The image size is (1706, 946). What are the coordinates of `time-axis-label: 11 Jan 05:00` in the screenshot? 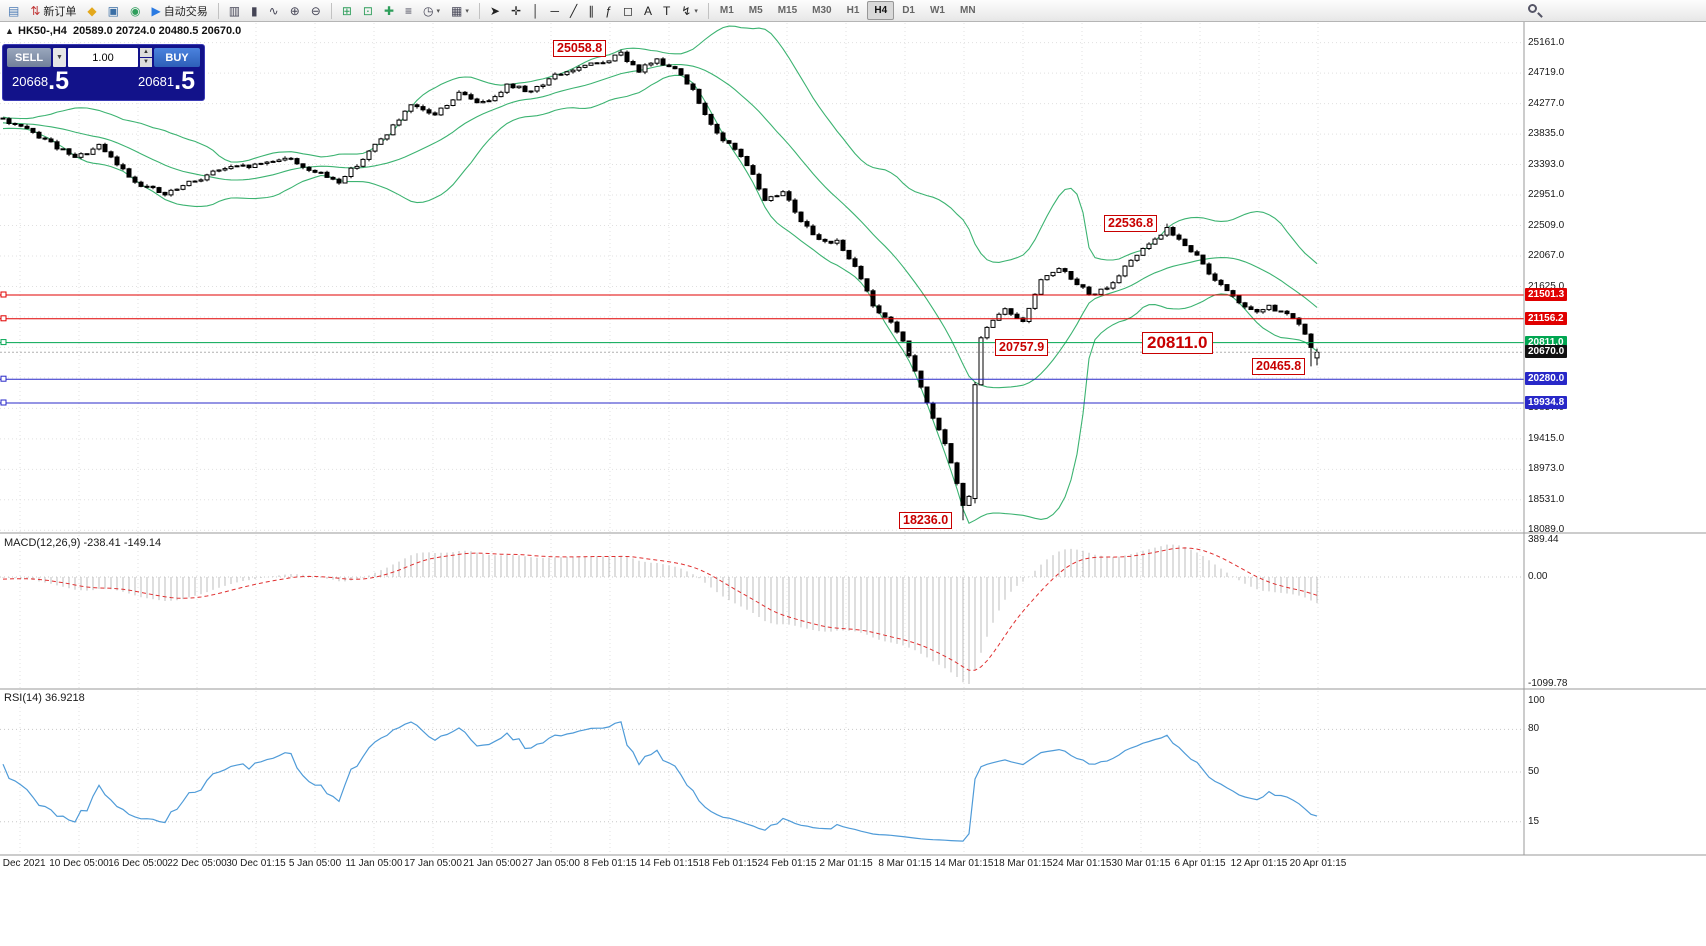 It's located at (374, 863).